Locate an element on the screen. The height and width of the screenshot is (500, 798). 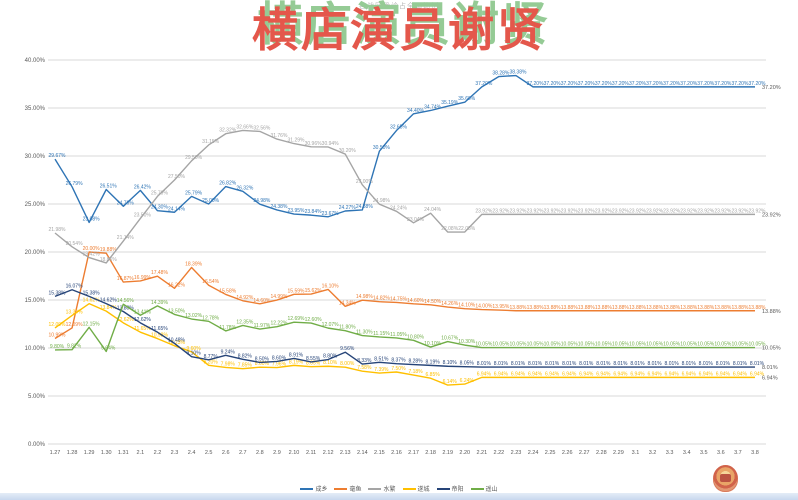
legend: 成乡 毫鱼 水繁 遂城 帝阳 遥山 is located at coordinates (399, 488).